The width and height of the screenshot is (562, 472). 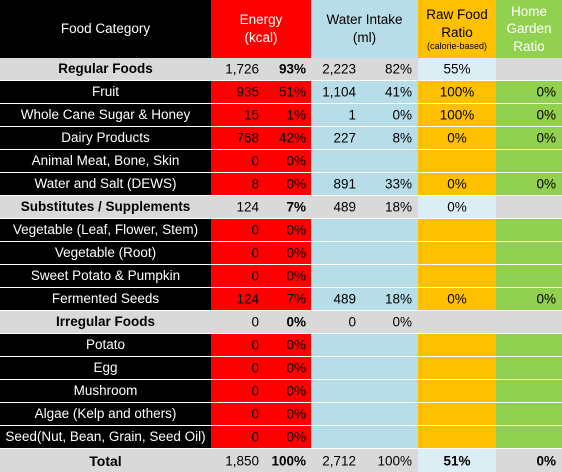 What do you see at coordinates (457, 29) in the screenshot?
I see `header-raw-food-ratio: Raw Food Ratio (calorie-based)` at bounding box center [457, 29].